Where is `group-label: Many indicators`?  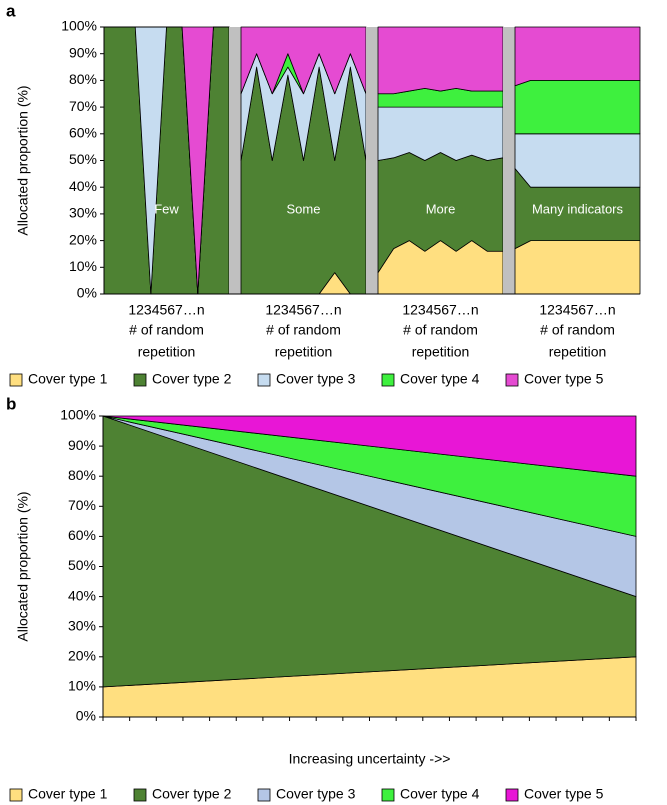
group-label: Many indicators is located at coordinates (578, 208).